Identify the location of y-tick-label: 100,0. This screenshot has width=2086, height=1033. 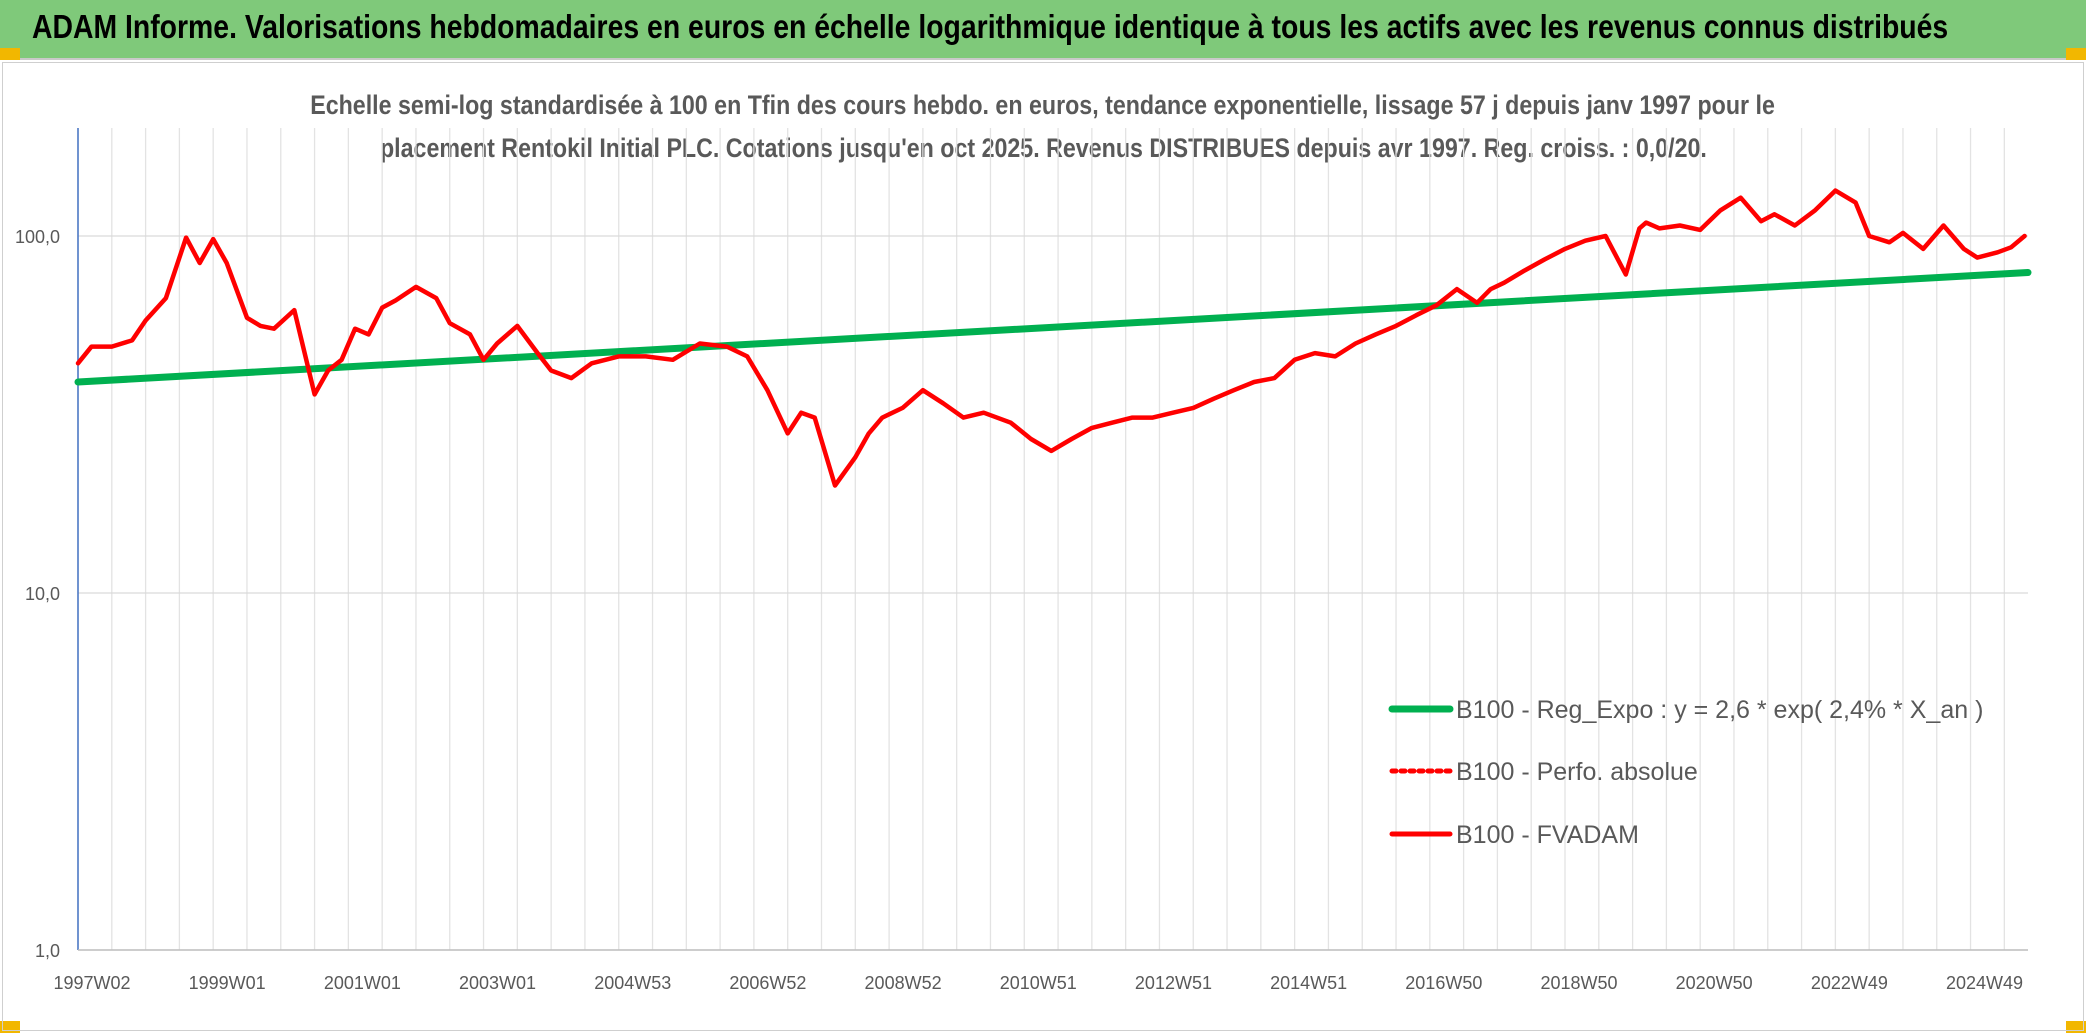
(37, 237).